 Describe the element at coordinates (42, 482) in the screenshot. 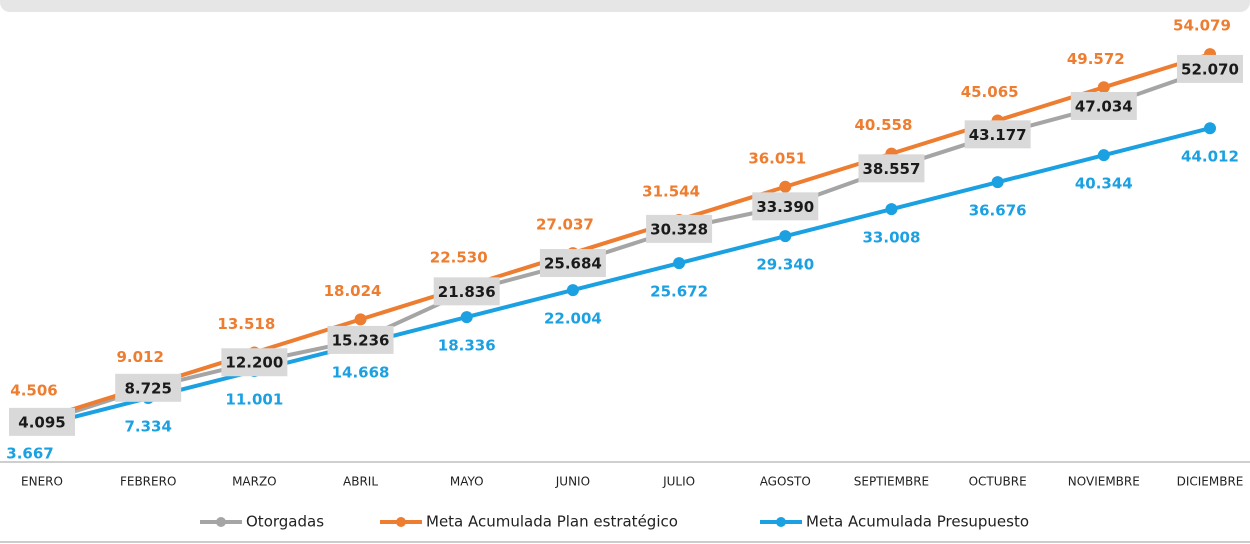

I see `x-tick-label: ENERO` at that location.